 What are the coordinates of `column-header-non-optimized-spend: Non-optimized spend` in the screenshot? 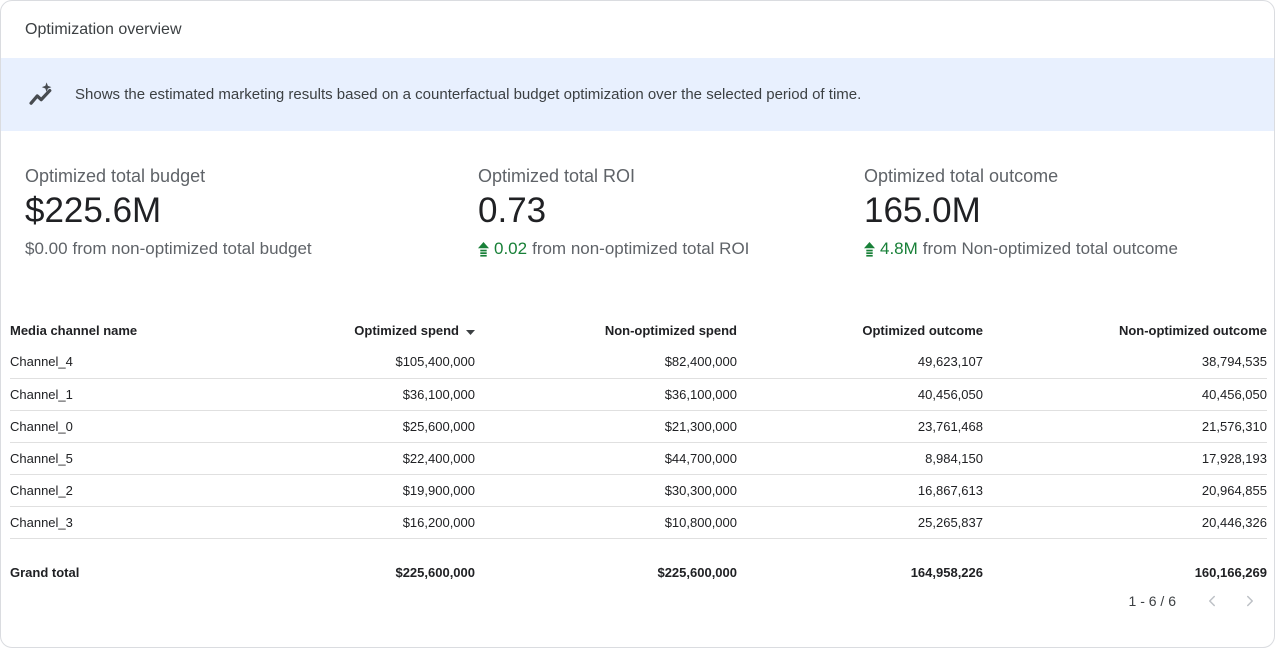 It's located at (670, 330).